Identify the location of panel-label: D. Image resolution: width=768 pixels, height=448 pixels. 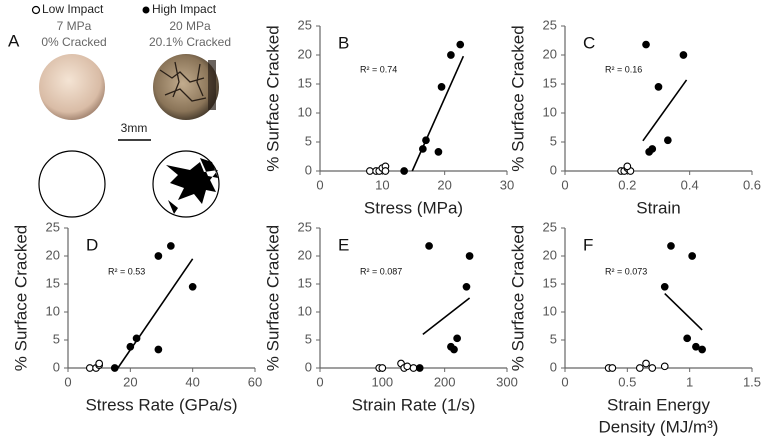
(92, 244).